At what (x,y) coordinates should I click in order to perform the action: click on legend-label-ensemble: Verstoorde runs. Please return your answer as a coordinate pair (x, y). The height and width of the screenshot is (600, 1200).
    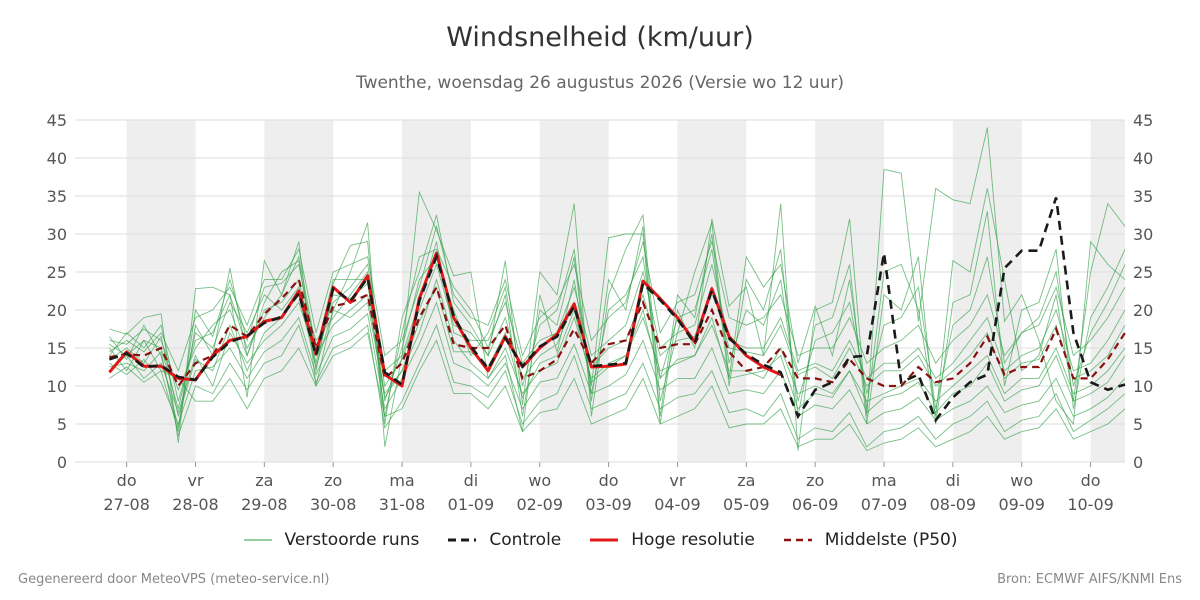
    Looking at the image, I should click on (352, 540).